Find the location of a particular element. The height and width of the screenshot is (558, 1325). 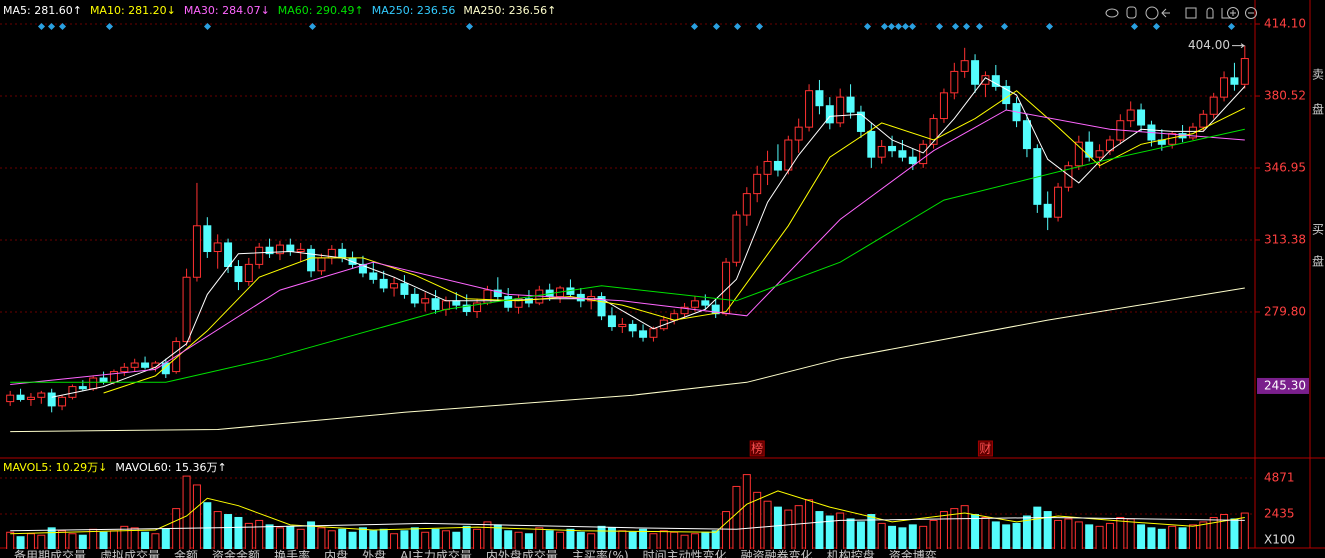

tab: 金额 is located at coordinates (186, 553).